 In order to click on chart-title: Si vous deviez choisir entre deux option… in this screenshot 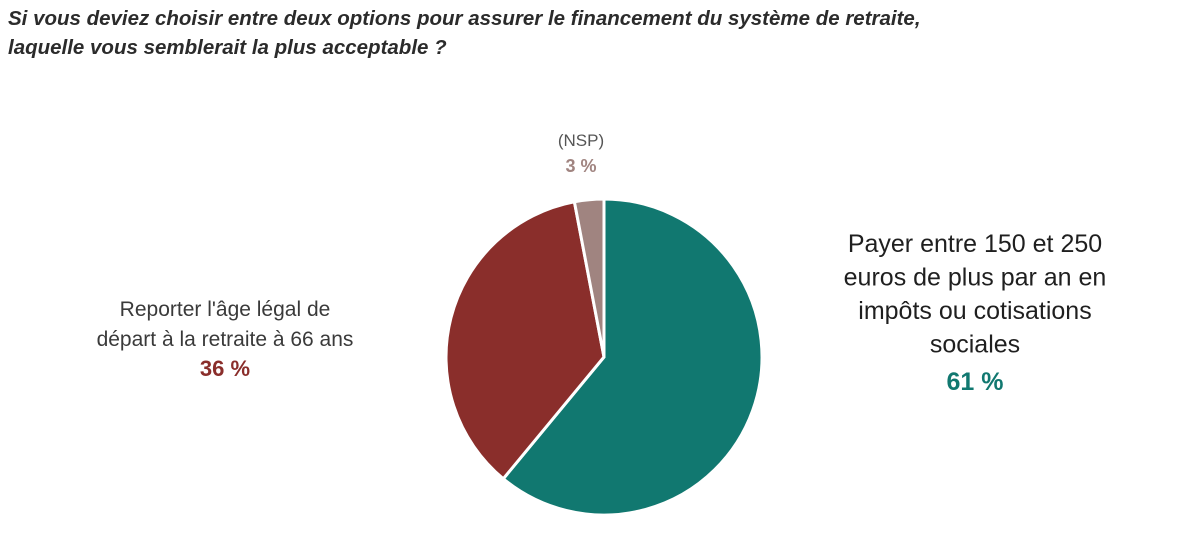, I will do `click(464, 33)`.